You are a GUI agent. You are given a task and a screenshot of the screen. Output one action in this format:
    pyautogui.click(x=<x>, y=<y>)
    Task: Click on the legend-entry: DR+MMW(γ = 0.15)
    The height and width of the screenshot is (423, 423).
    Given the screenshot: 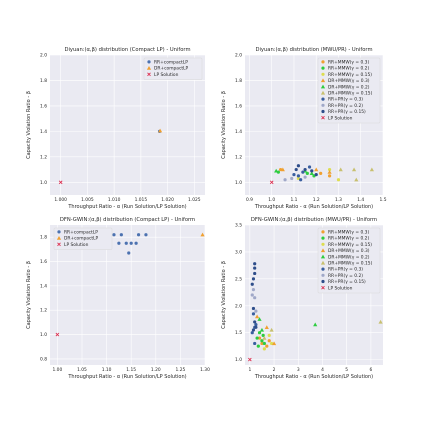 What is the action you would take?
    pyautogui.click(x=350, y=94)
    